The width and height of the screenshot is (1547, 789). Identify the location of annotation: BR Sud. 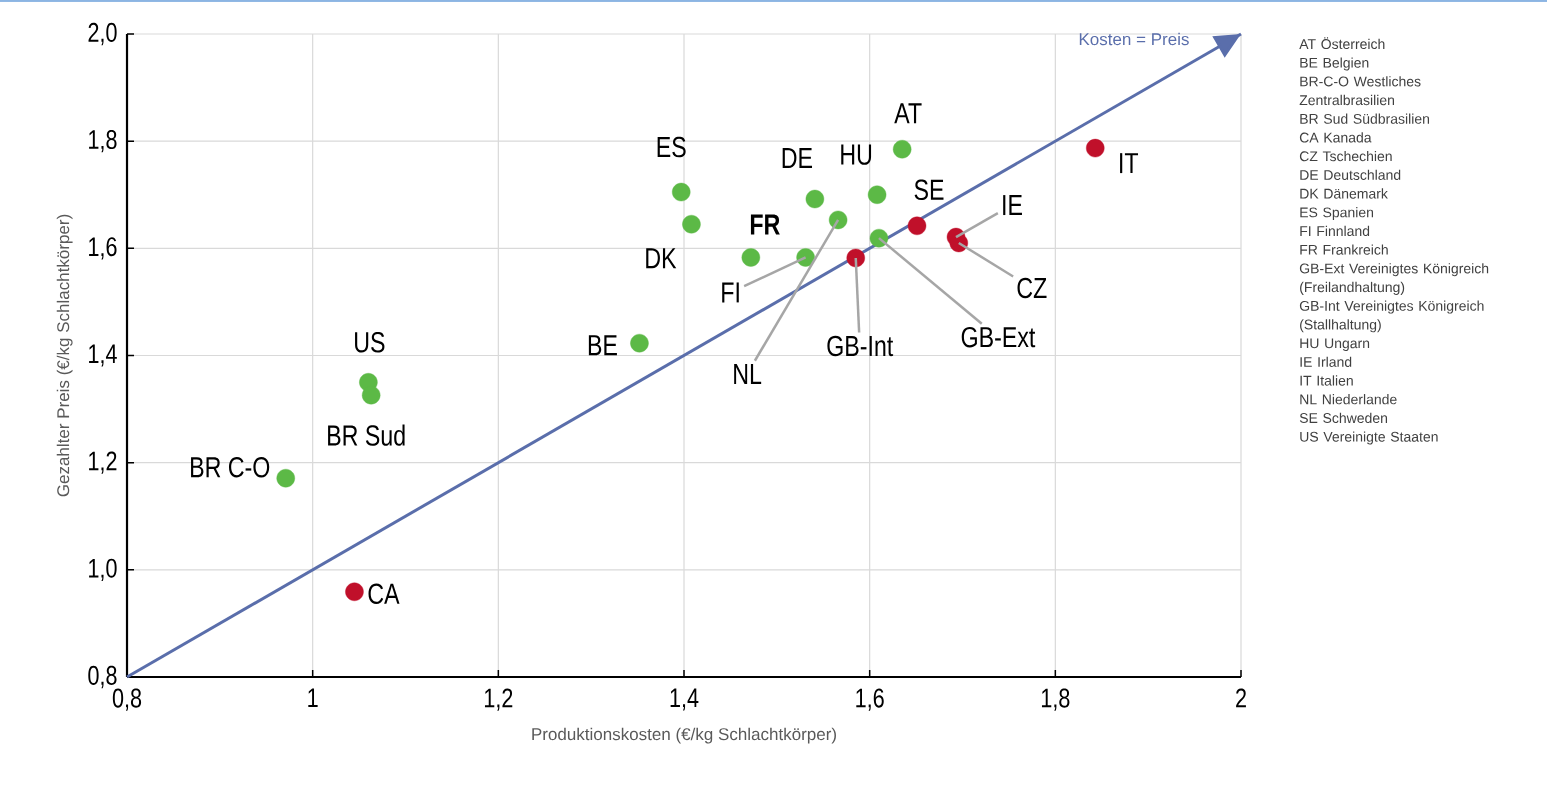
(366, 435).